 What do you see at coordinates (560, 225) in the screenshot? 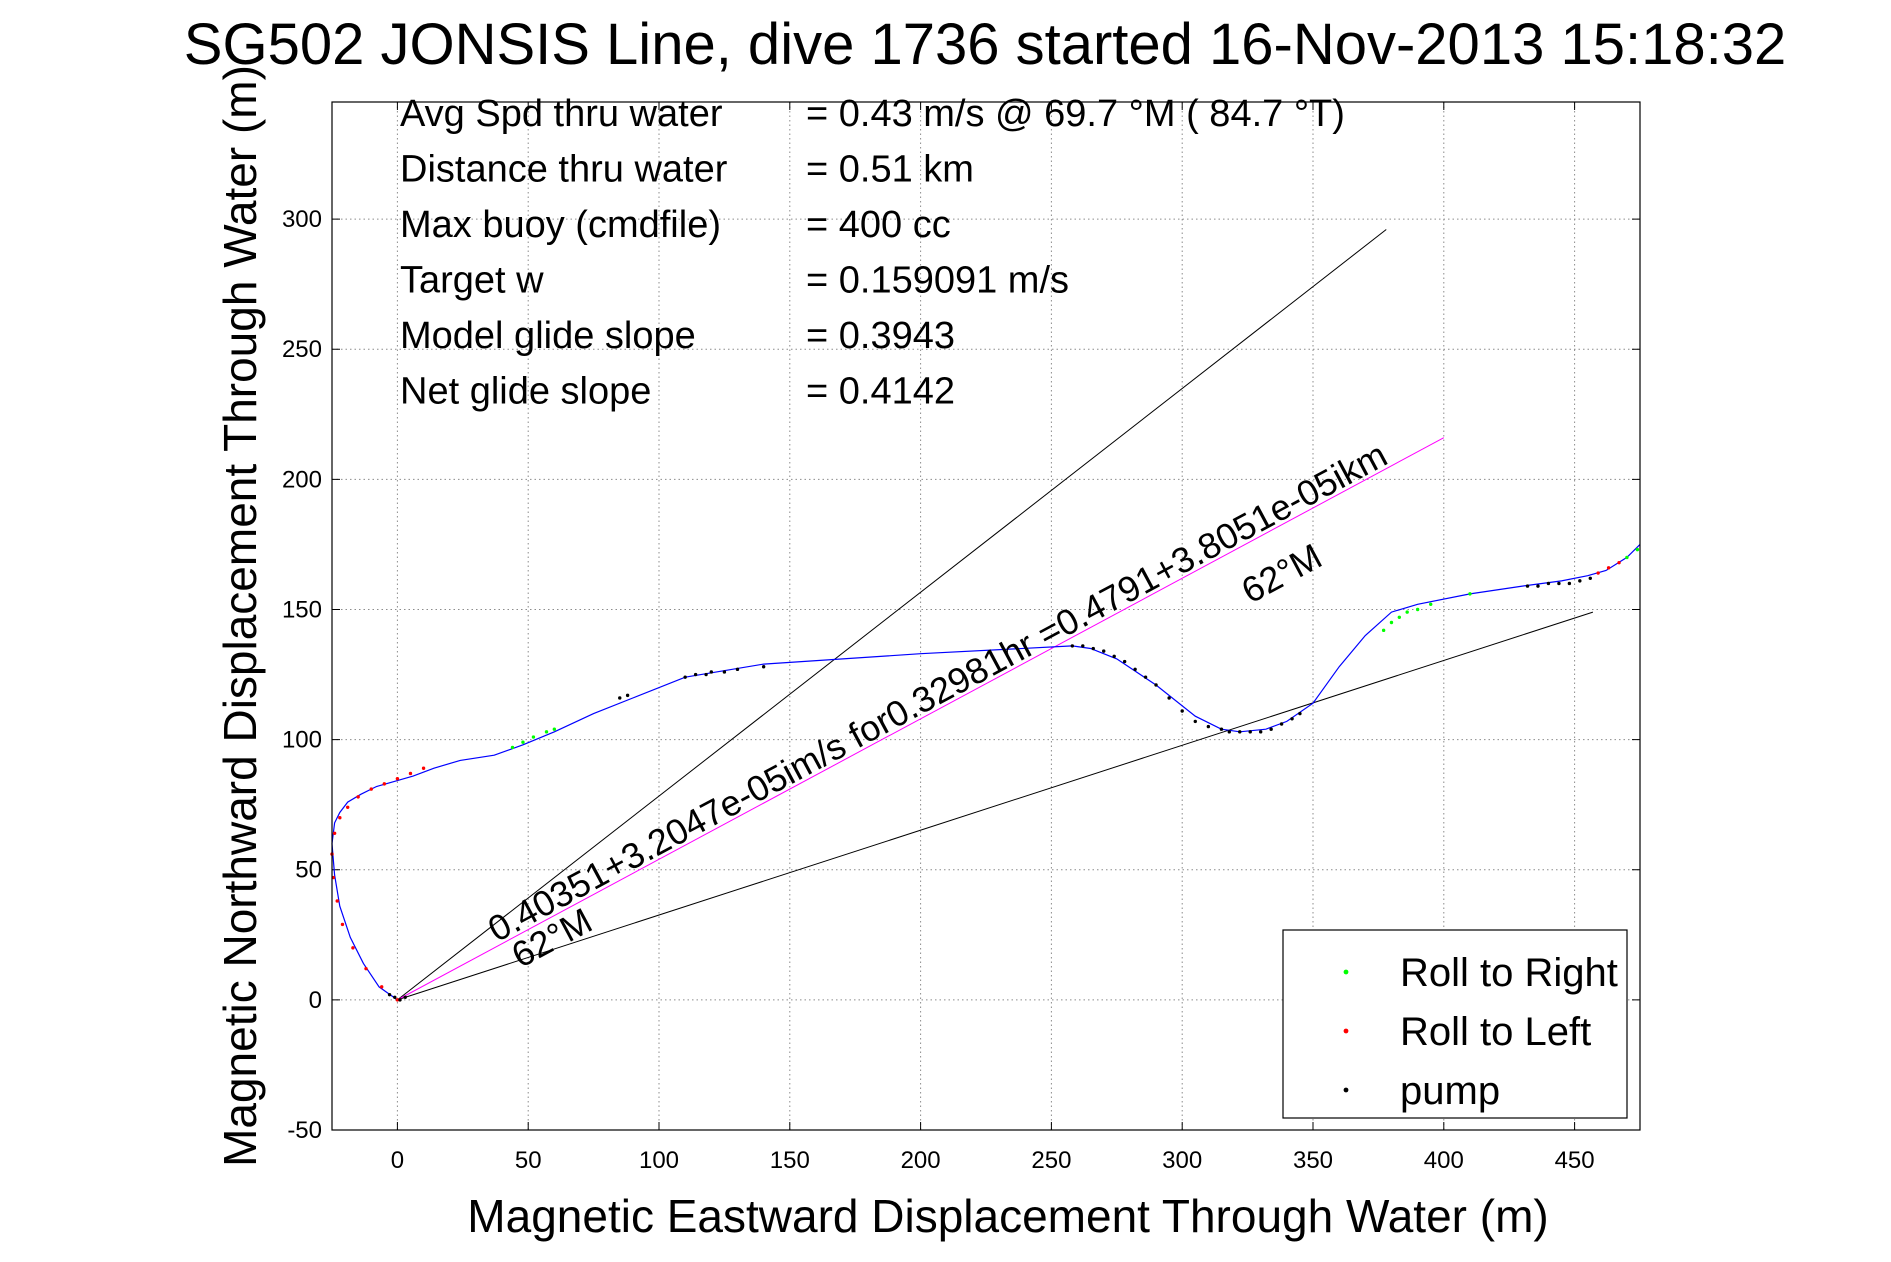
I see `stat-label: Max buoy (cmdfile)` at bounding box center [560, 225].